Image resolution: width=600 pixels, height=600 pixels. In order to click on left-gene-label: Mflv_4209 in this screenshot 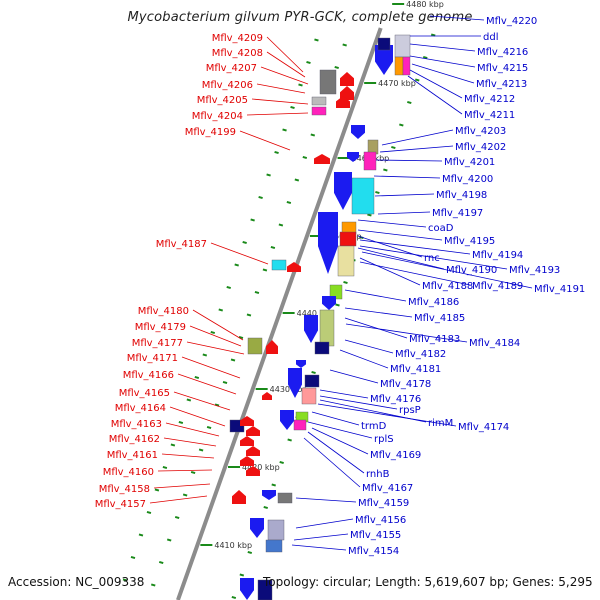, I will do `click(237, 38)`.